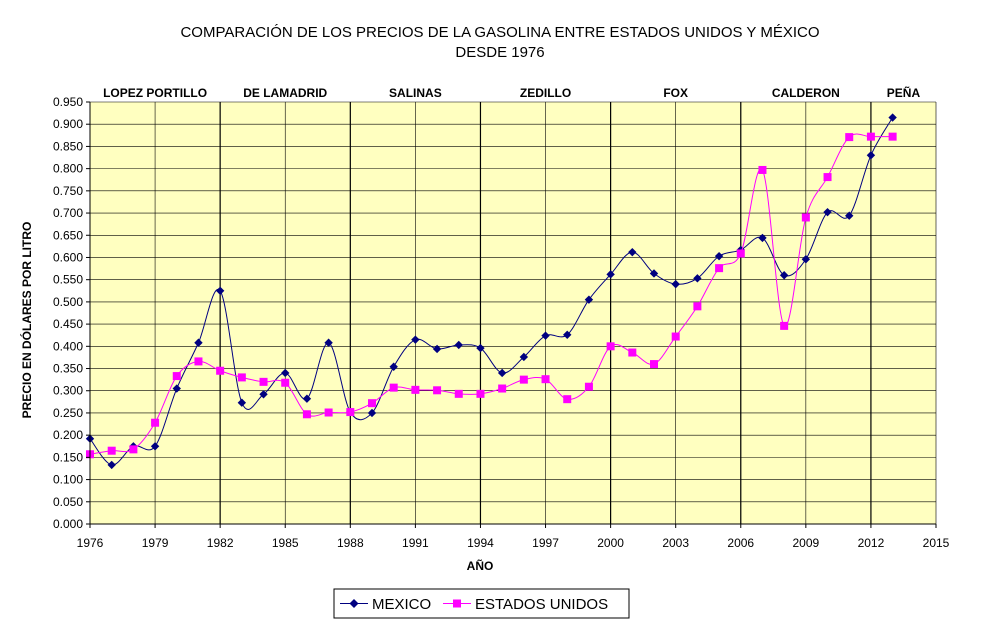 The width and height of the screenshot is (1000, 626). I want to click on x-tick-label: 1976, so click(90, 543).